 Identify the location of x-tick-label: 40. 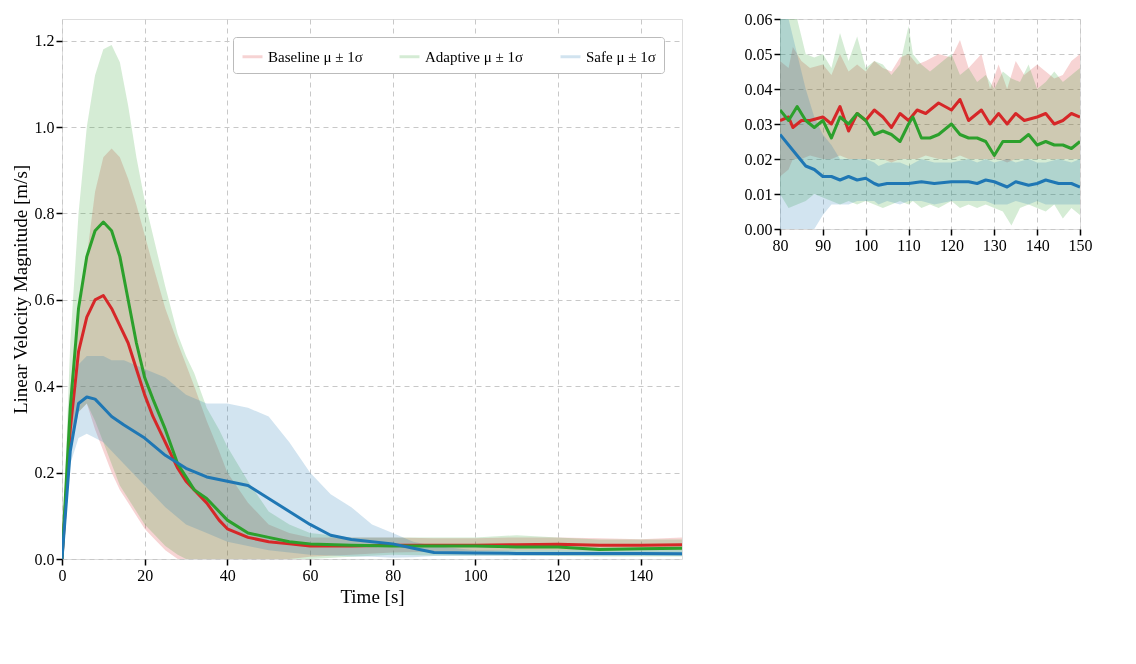
(227, 575).